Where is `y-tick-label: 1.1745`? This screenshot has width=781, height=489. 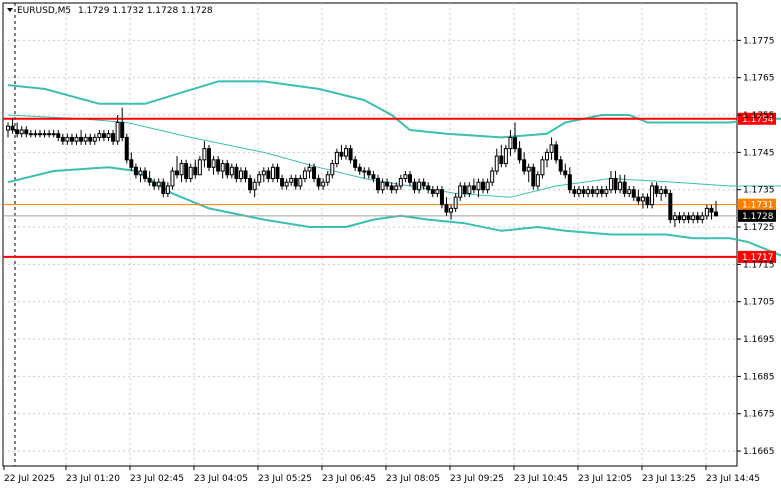 y-tick-label: 1.1745 is located at coordinates (759, 153).